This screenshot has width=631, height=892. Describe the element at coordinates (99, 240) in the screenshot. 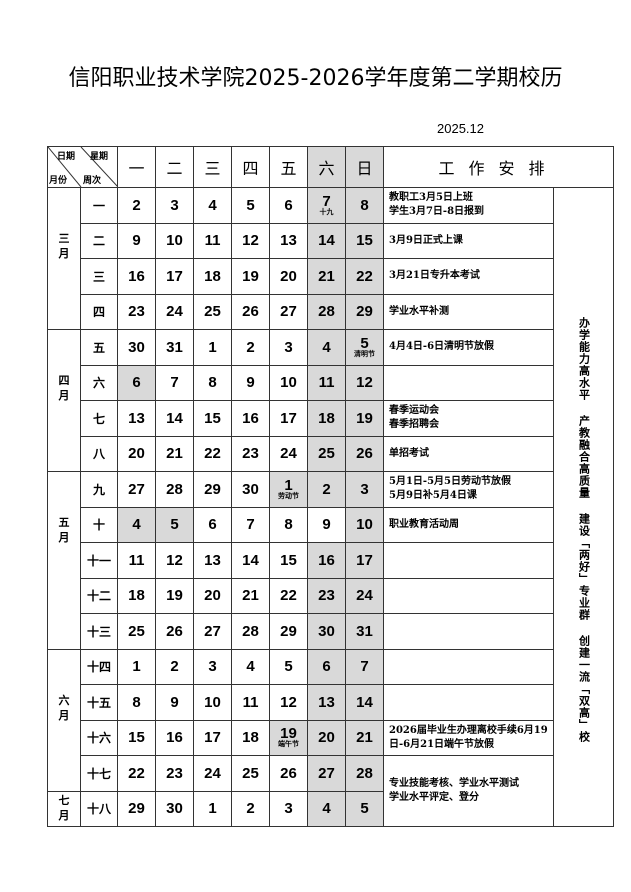

I see `week-number: 二` at that location.